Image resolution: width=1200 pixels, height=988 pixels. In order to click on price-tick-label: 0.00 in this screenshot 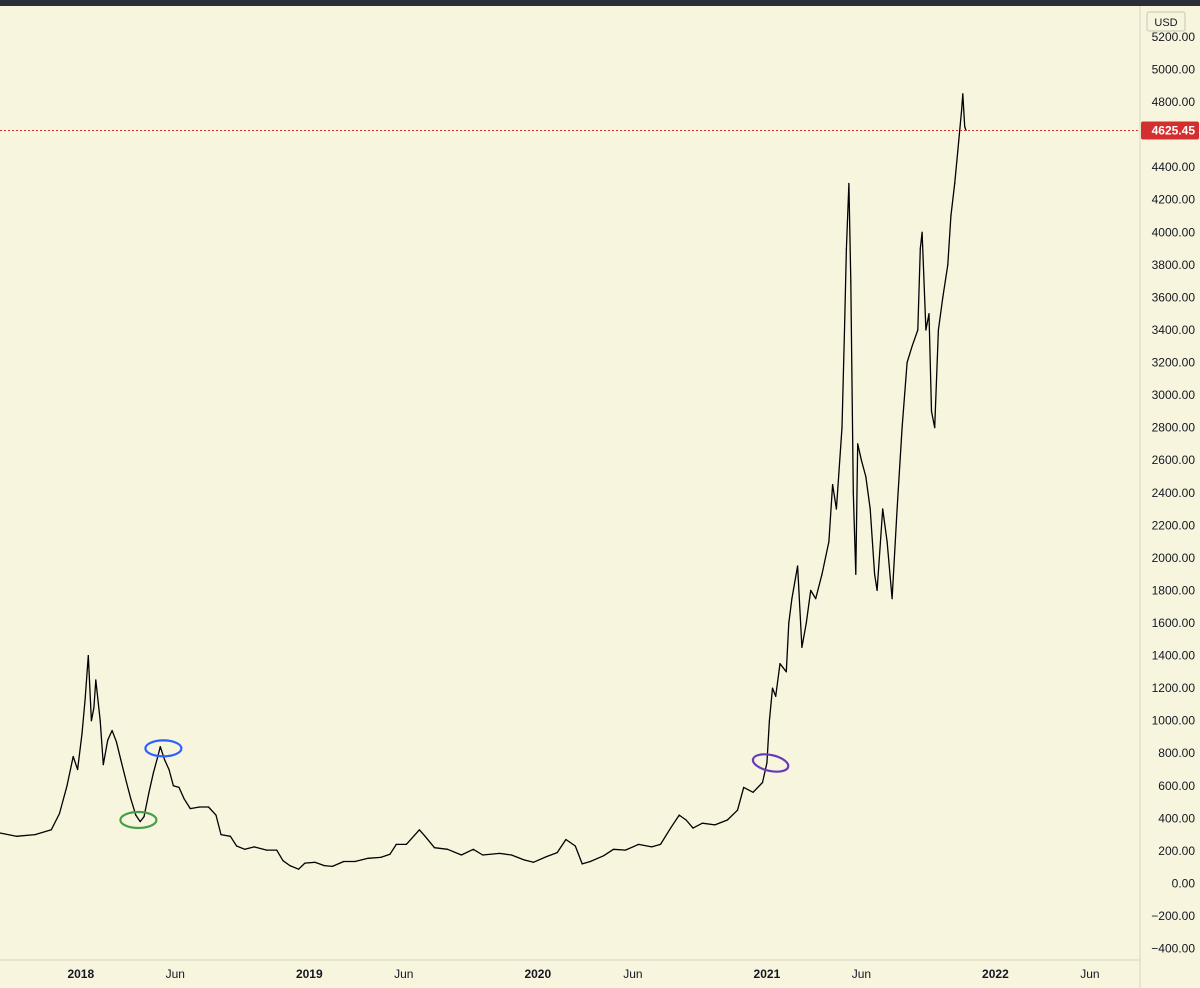, I will do `click(1184, 884)`.